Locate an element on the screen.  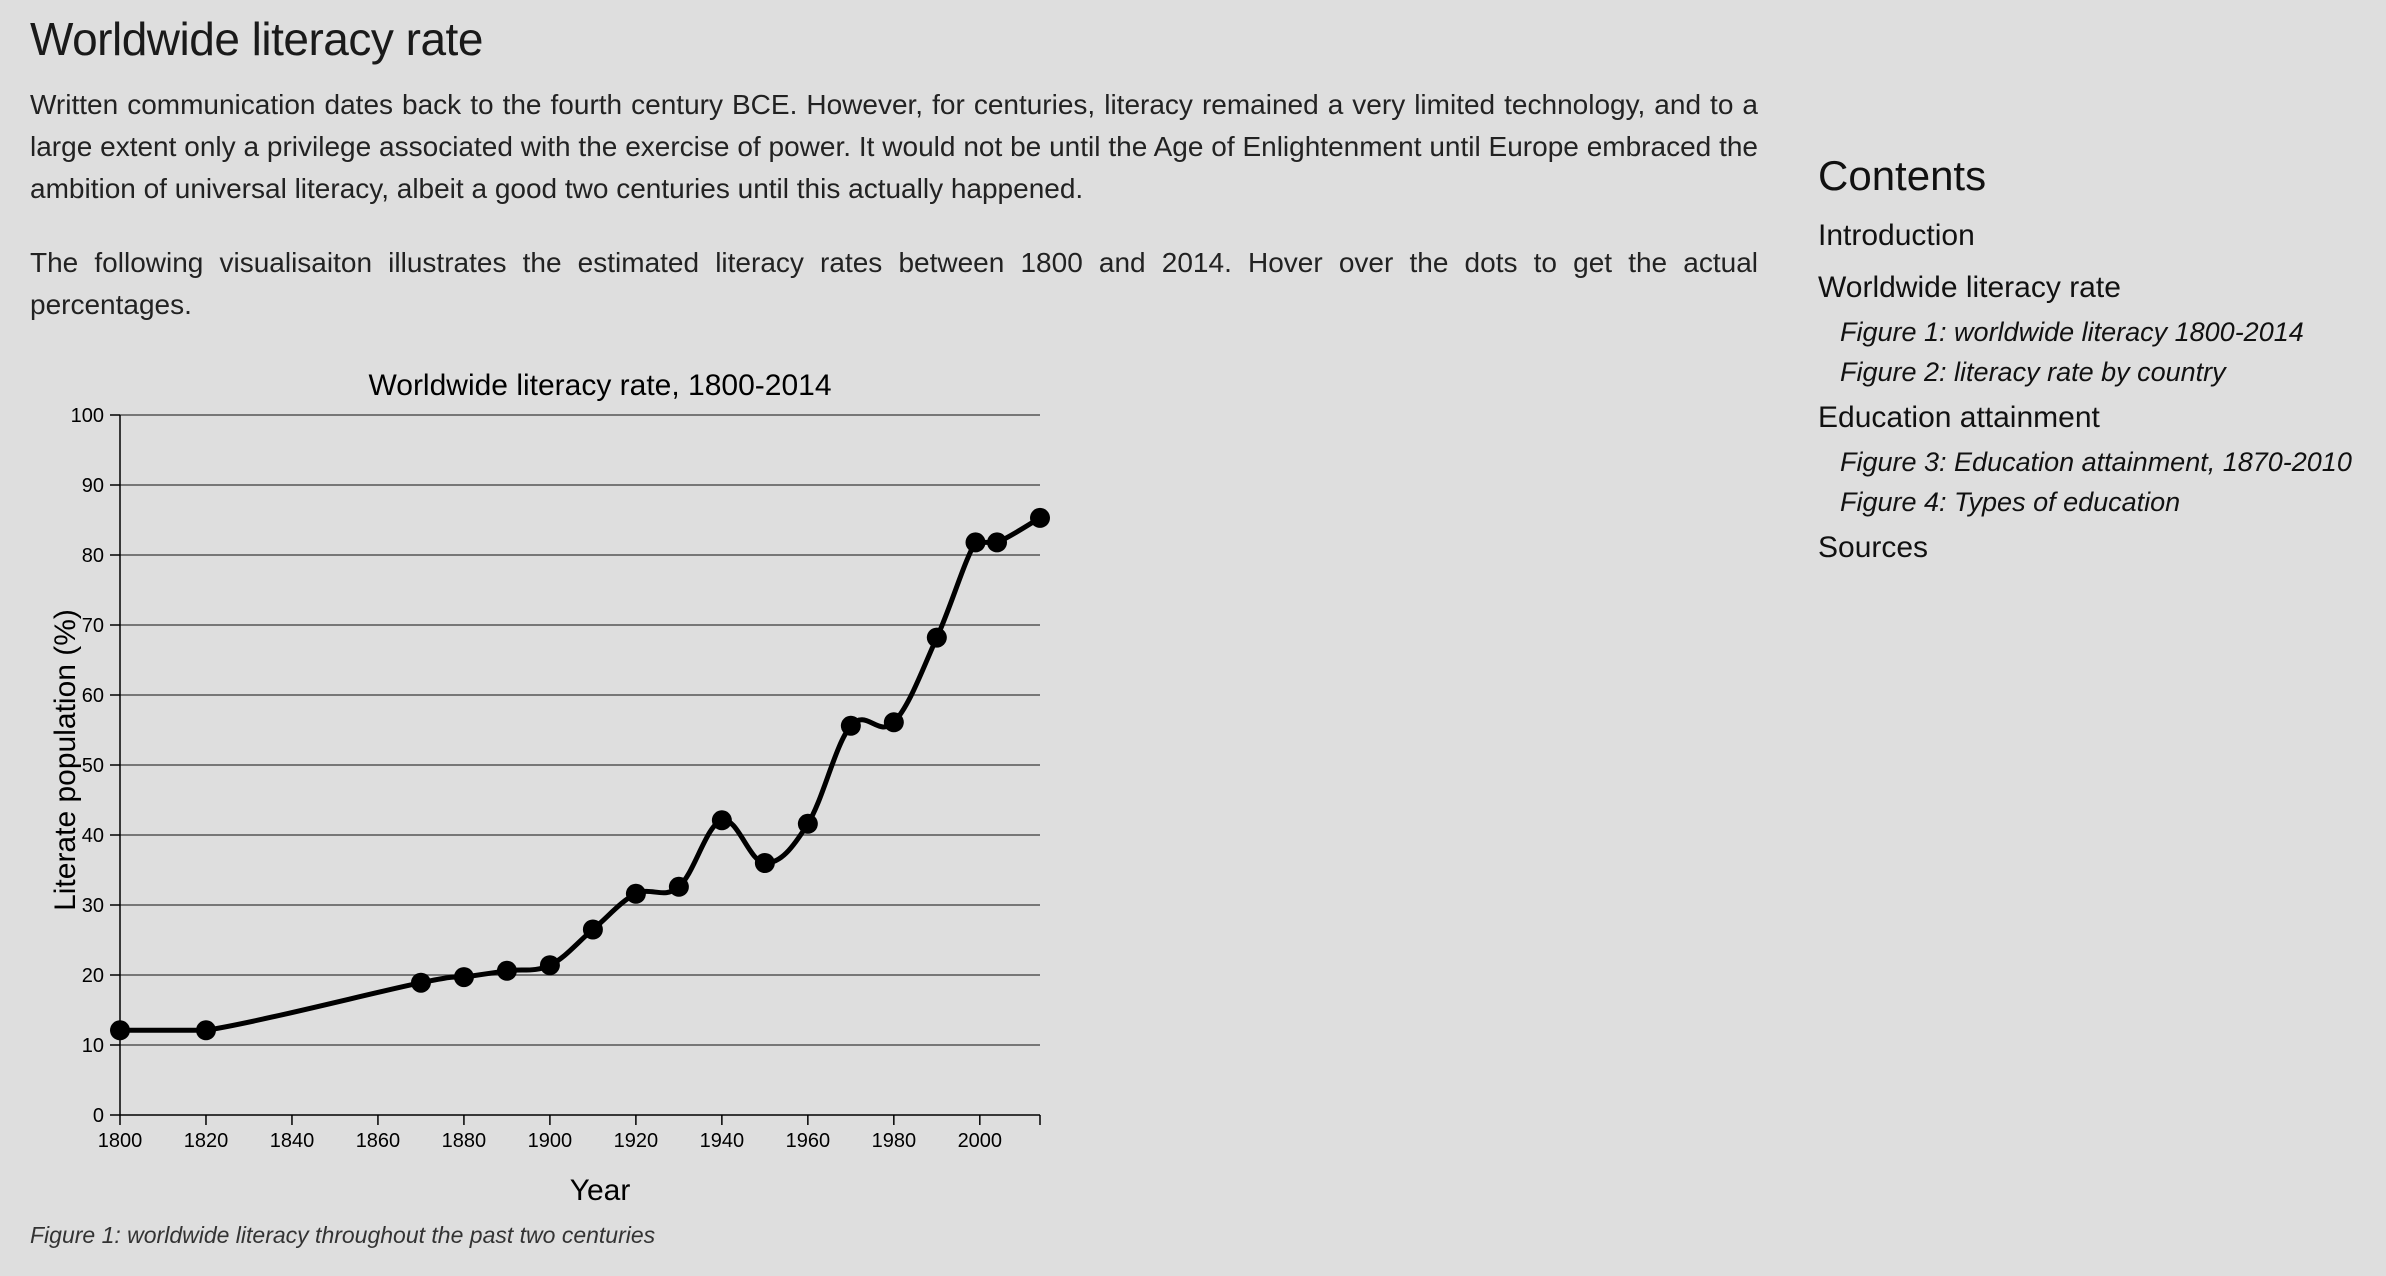
data-point-1990 is located at coordinates (936, 637).